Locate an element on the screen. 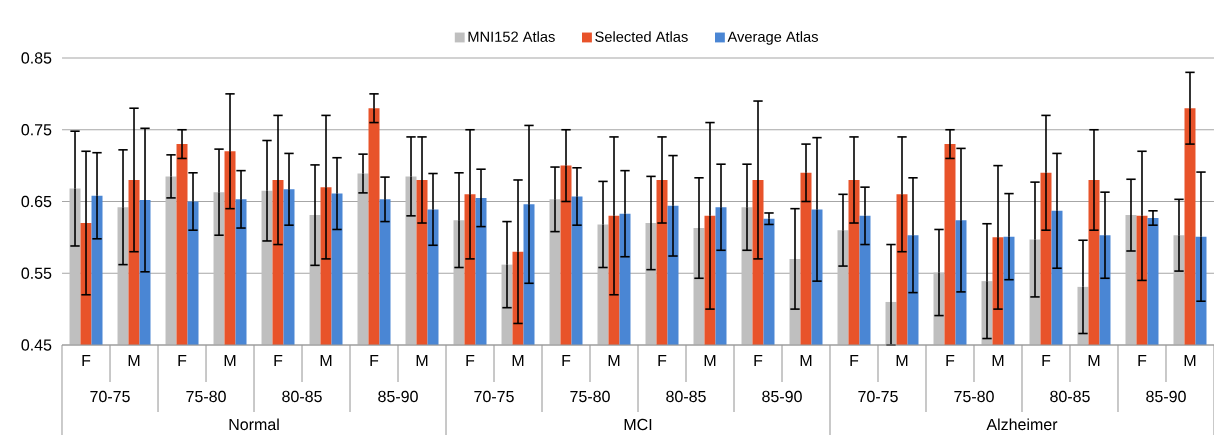 This screenshot has width=1214, height=435. text: Normal is located at coordinates (254, 424).